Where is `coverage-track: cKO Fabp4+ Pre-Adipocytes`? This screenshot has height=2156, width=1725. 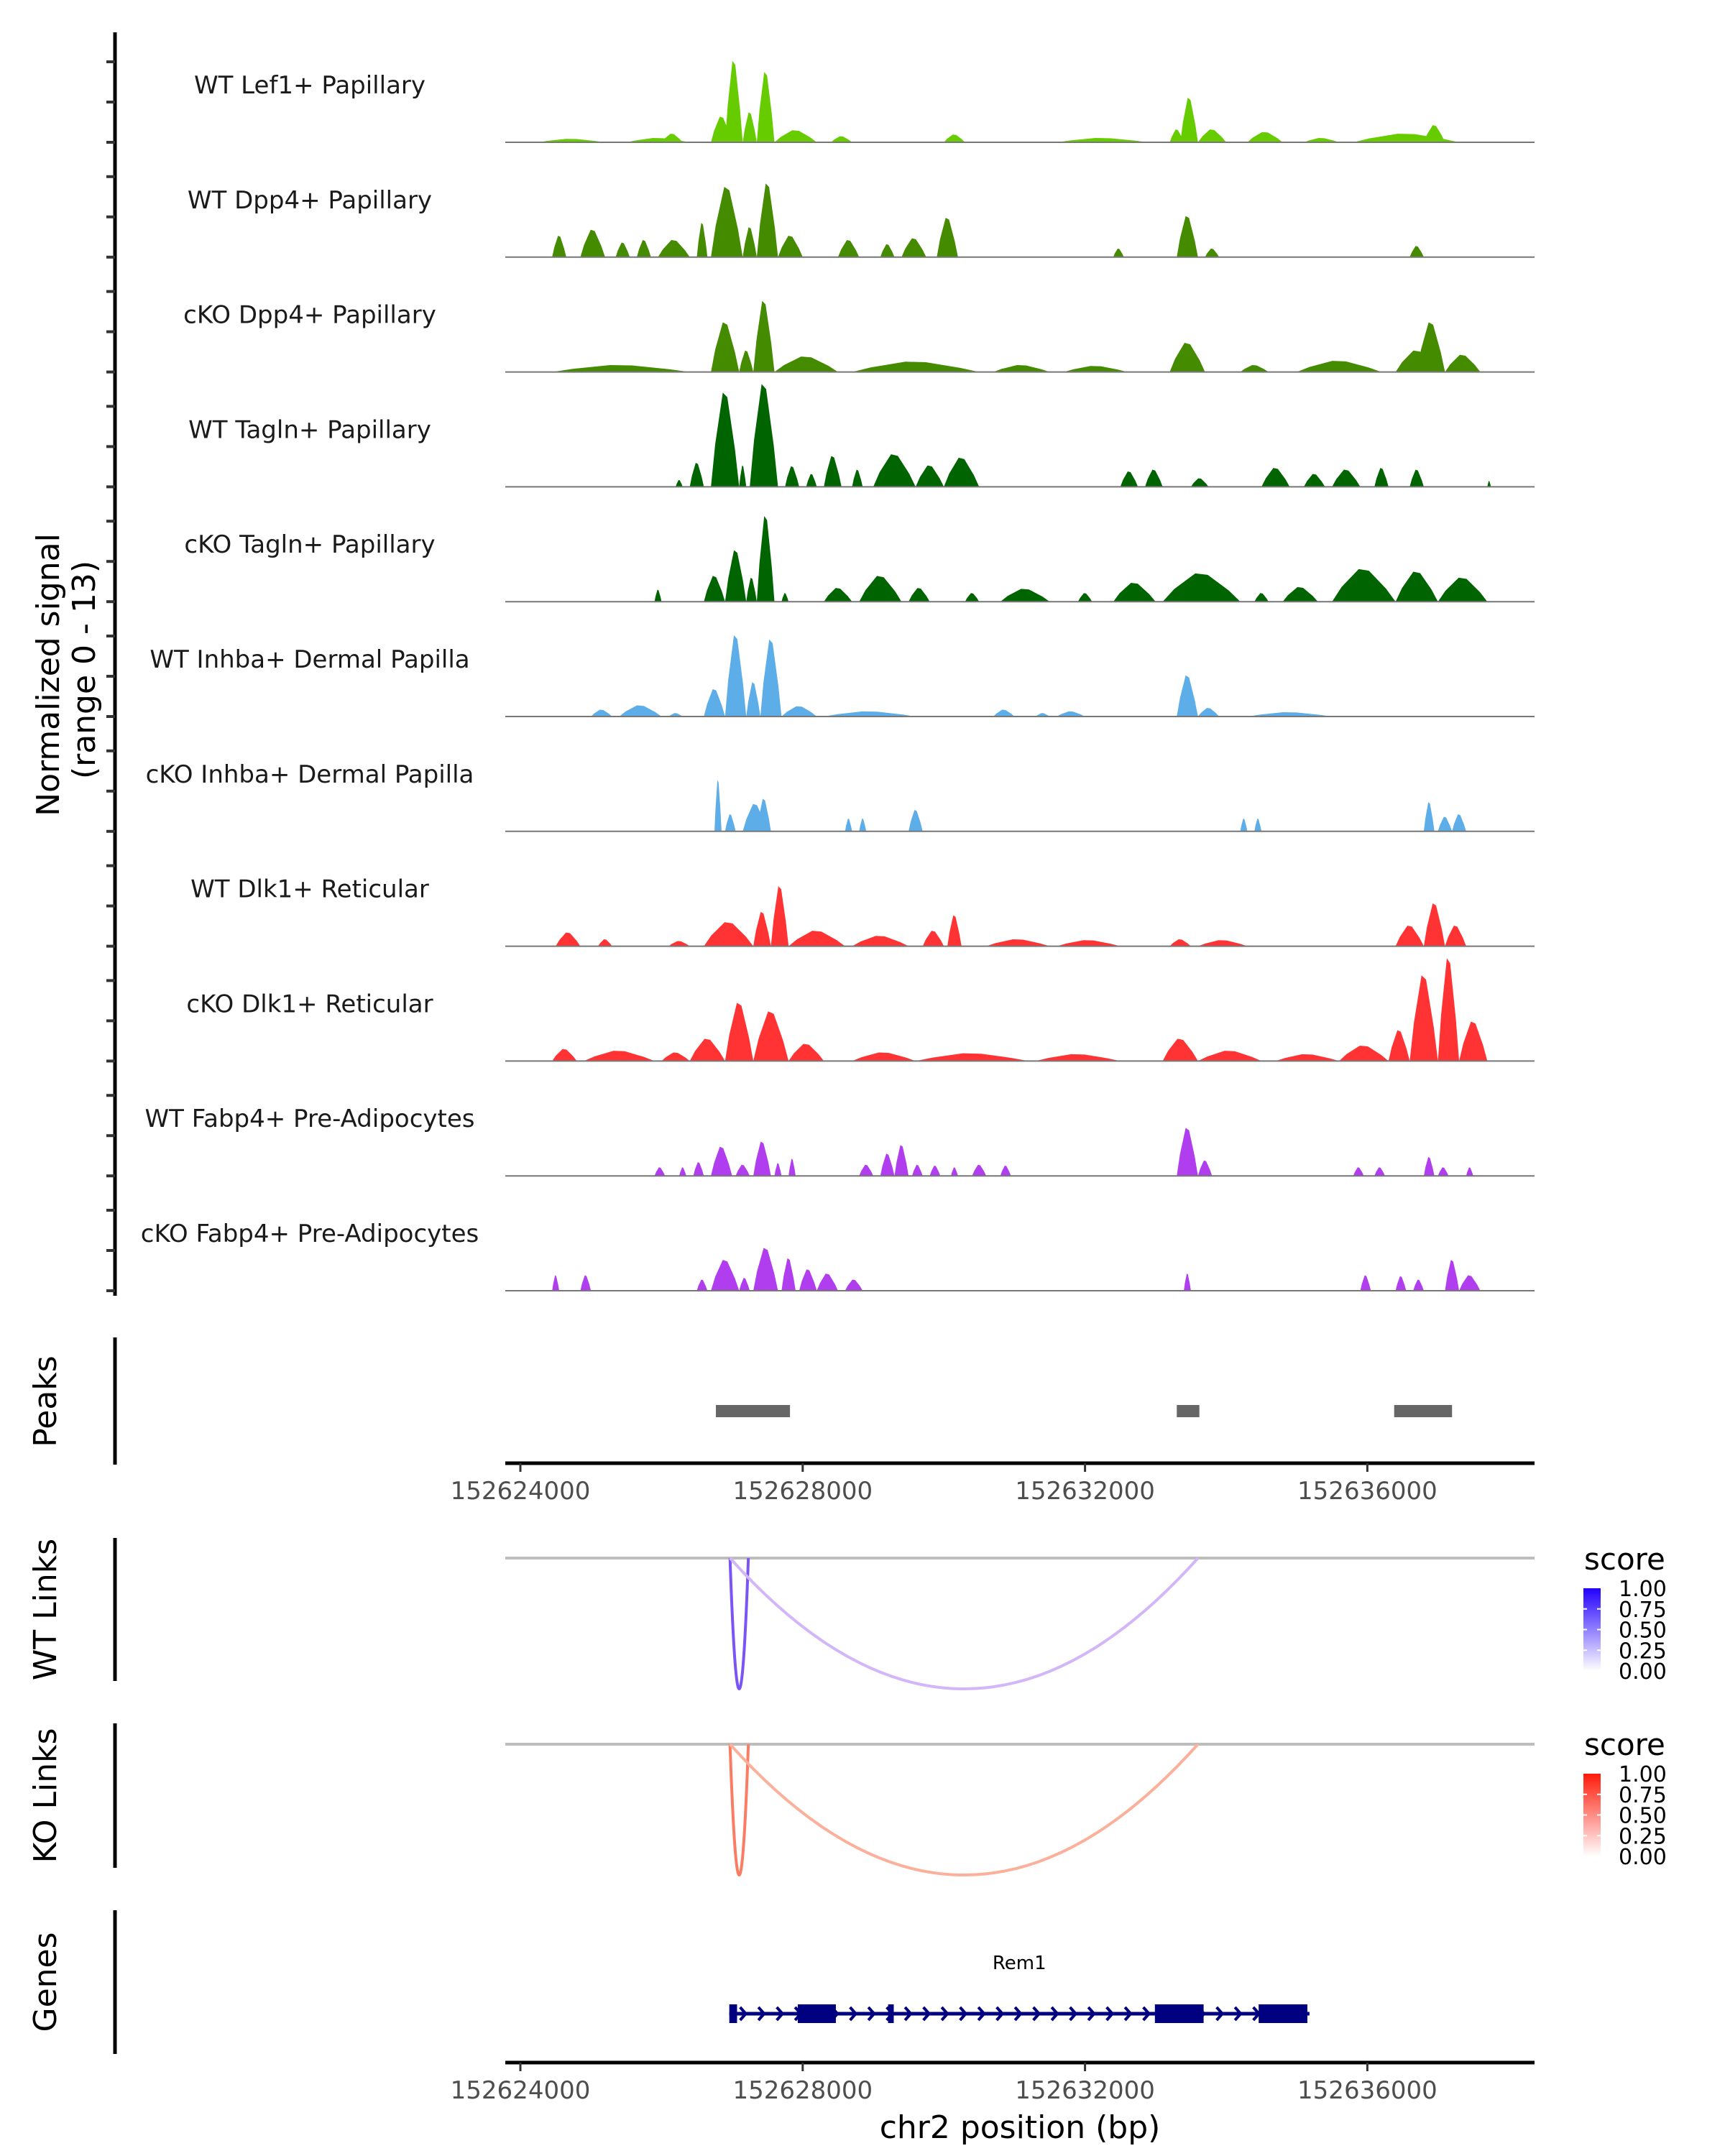 coverage-track: cKO Fabp4+ Pre-Adipocytes is located at coordinates (838, 1256).